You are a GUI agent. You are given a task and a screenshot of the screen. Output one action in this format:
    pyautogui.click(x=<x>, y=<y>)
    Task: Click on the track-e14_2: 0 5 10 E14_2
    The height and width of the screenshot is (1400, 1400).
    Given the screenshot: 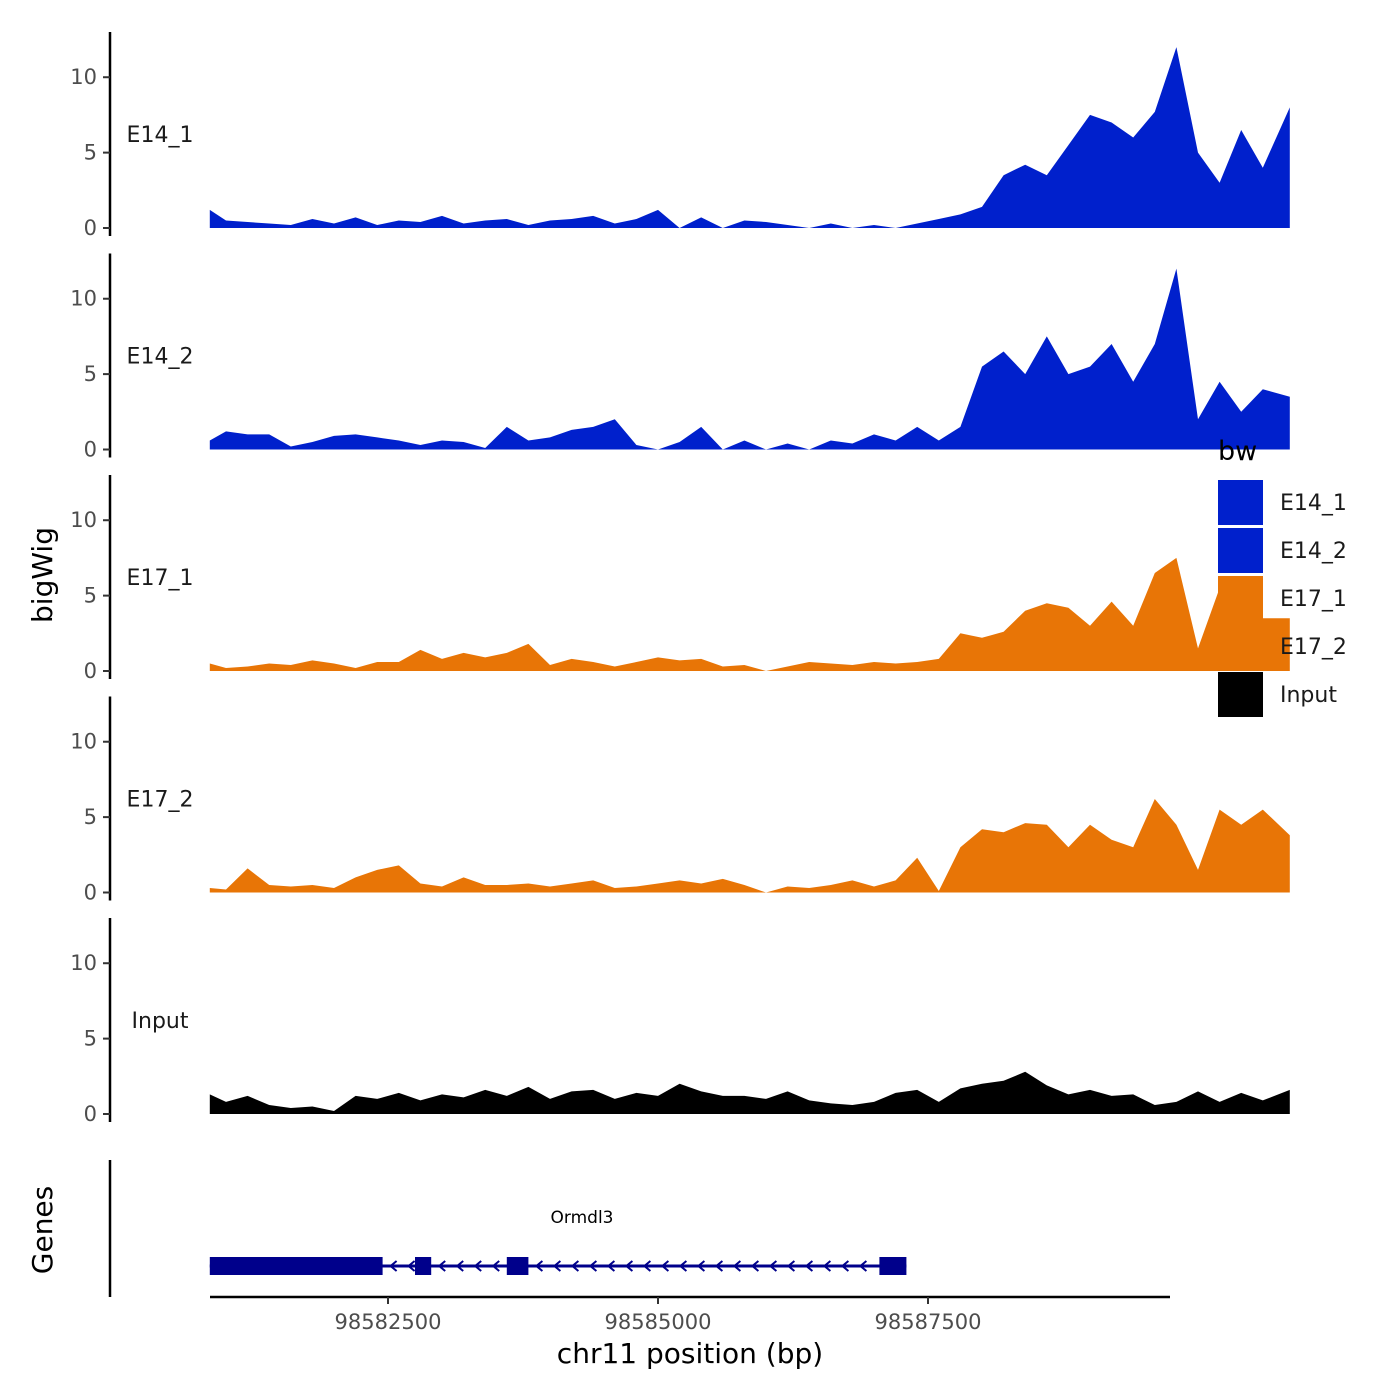 What is the action you would take?
    pyautogui.click(x=680, y=357)
    